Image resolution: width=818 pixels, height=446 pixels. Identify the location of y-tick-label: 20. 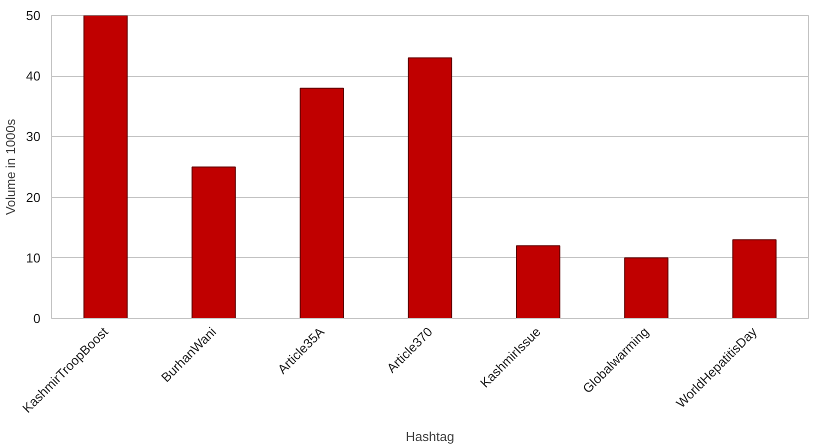
(33, 197).